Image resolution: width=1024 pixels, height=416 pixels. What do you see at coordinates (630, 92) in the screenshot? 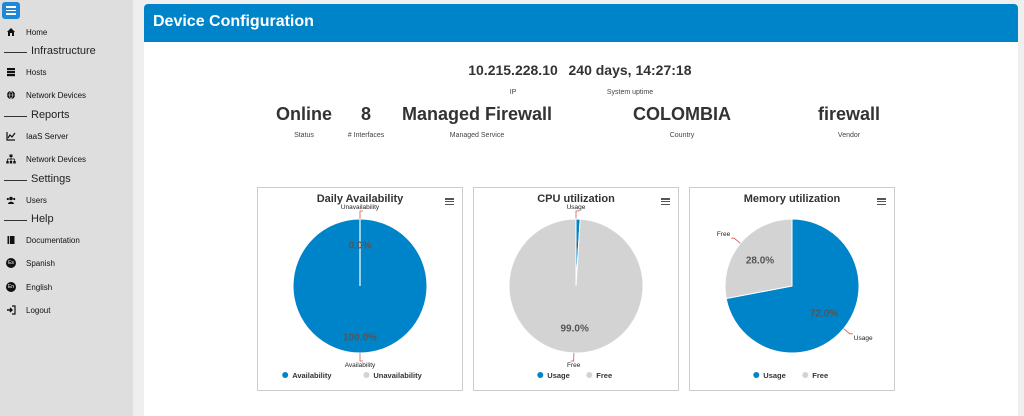
I see `uptime-label: System uptime` at bounding box center [630, 92].